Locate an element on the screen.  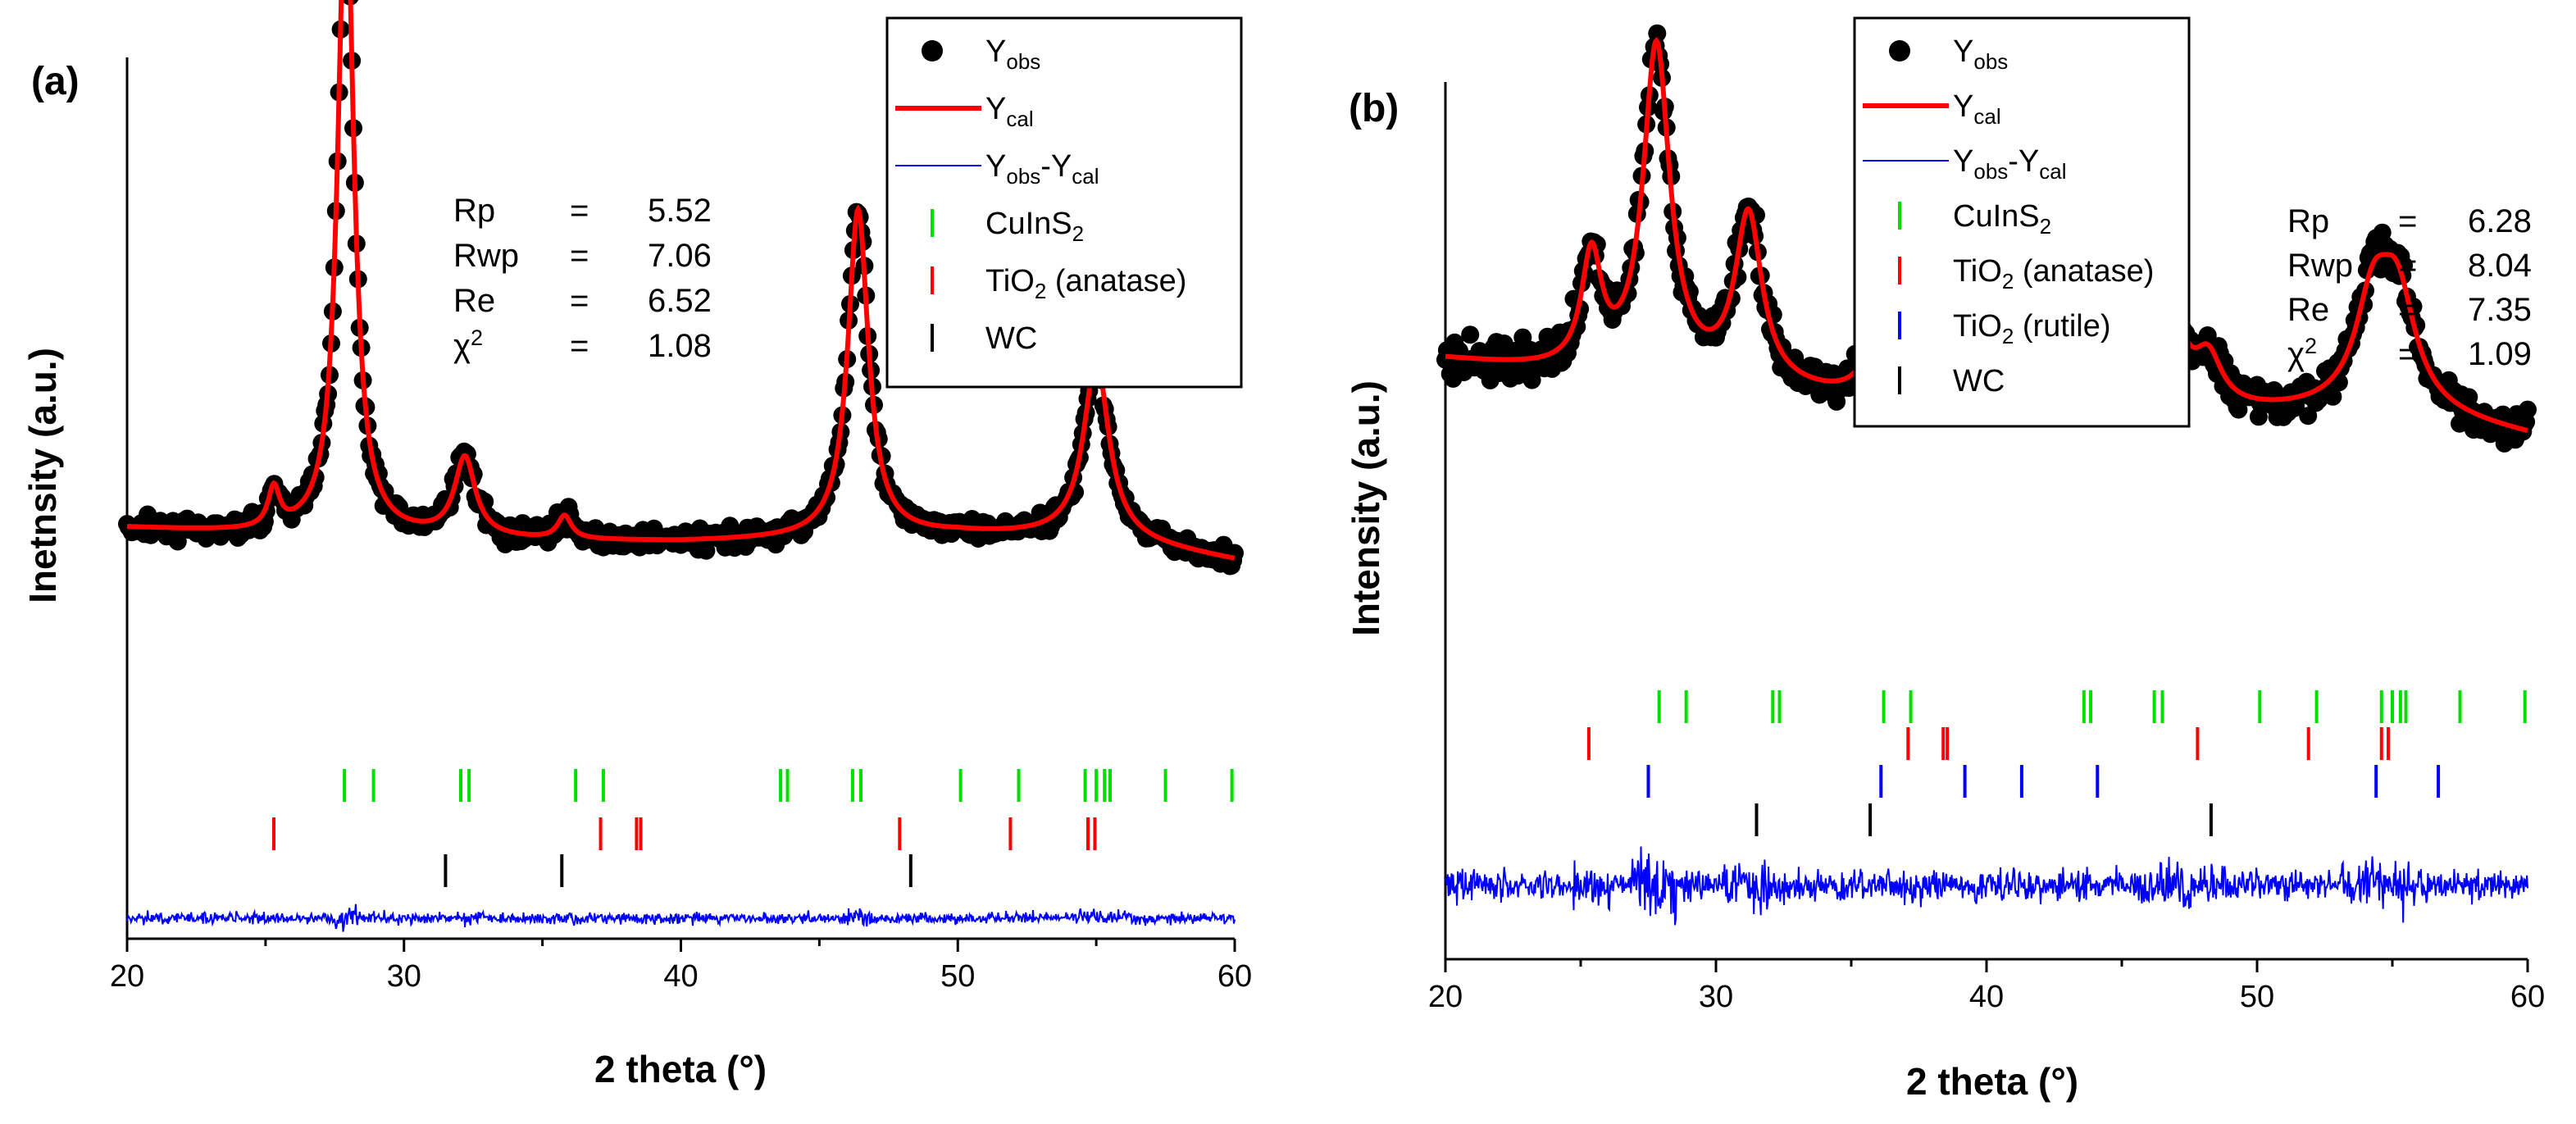
legend: Yobs Ycal Yobs-Ycal CuInS2 TiO2 (anatase) WC is located at coordinates (1064, 202).